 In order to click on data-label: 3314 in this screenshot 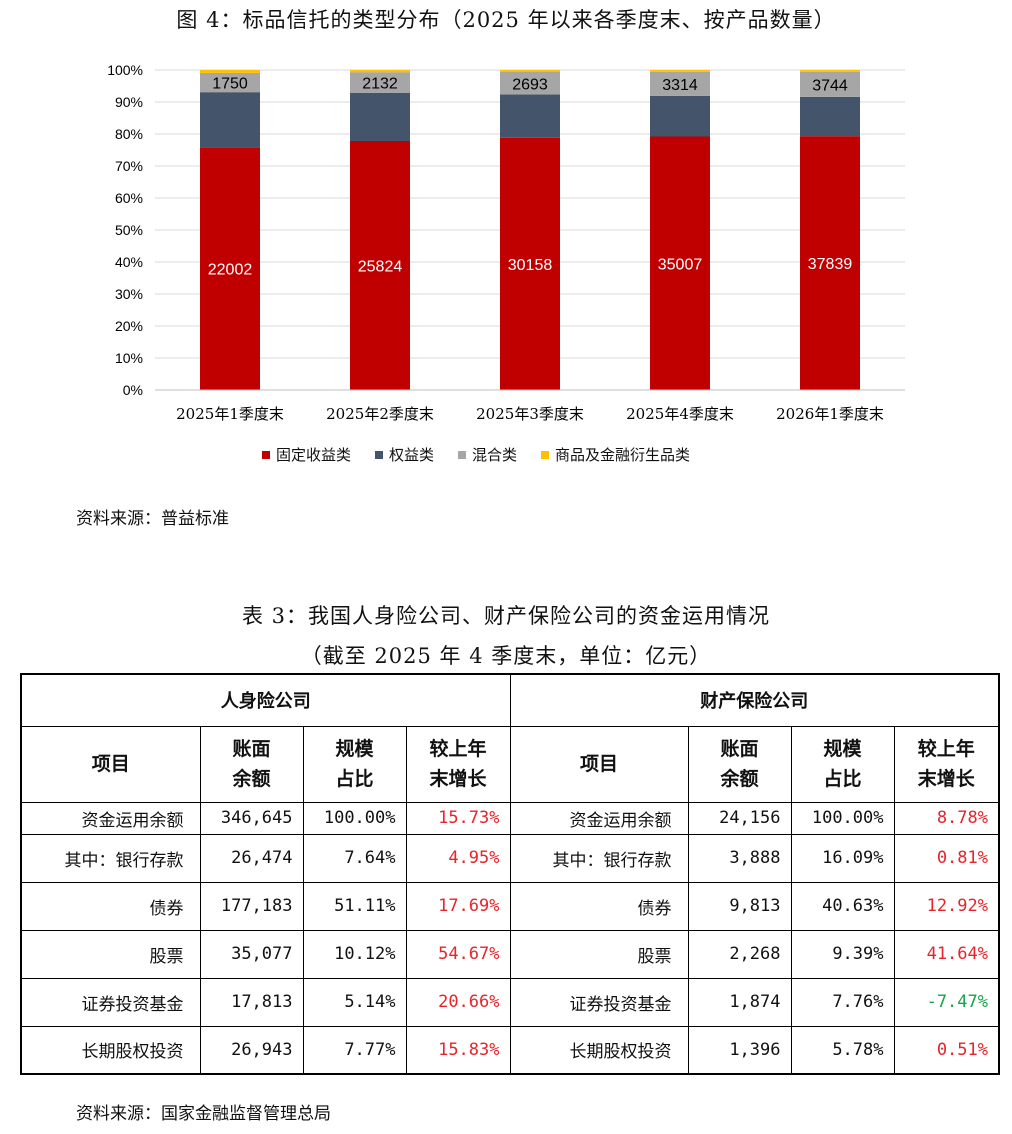, I will do `click(680, 85)`.